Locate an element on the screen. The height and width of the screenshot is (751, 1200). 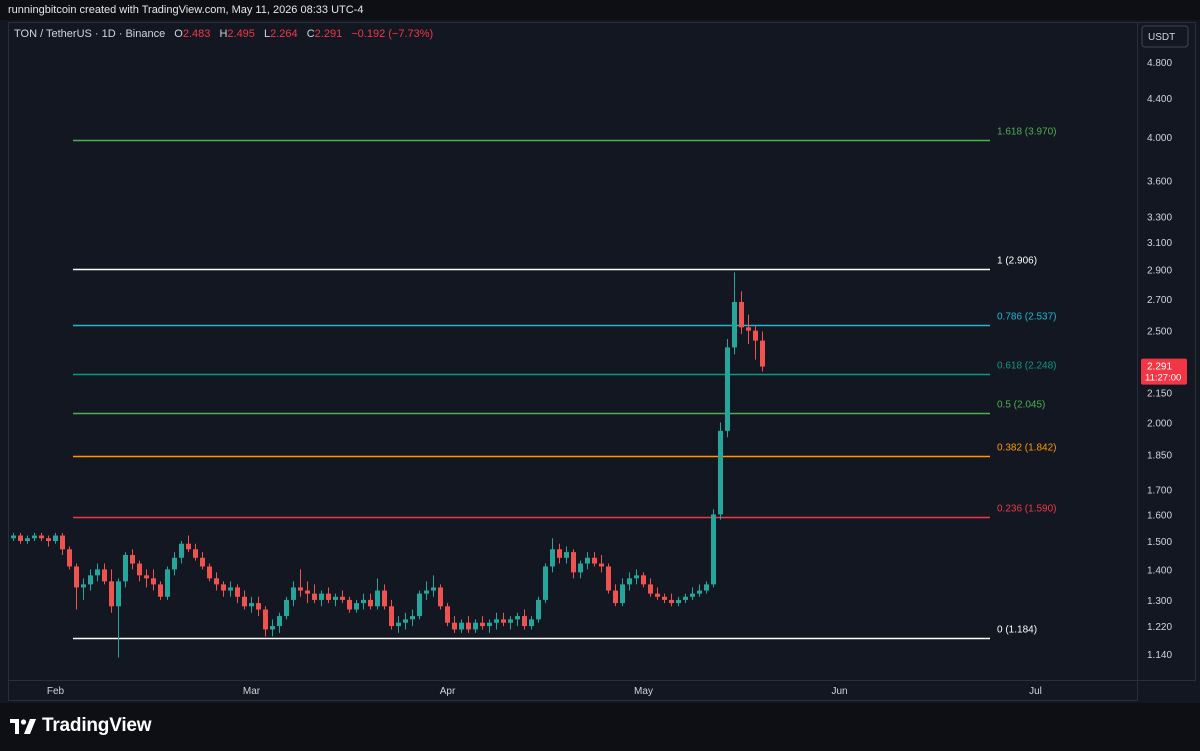
fib-level-label: 0.786 (2.537) is located at coordinates (1027, 317).